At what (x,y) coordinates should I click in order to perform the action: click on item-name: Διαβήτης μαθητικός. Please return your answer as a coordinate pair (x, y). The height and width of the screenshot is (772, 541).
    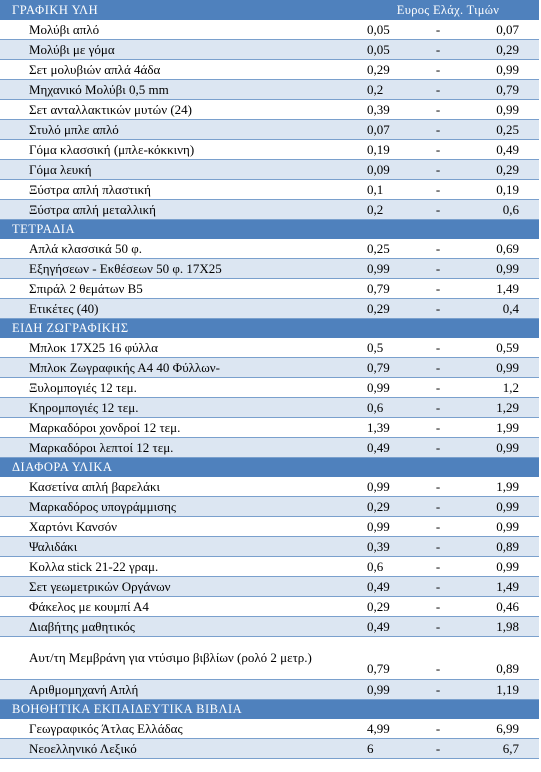
    Looking at the image, I should click on (178, 626).